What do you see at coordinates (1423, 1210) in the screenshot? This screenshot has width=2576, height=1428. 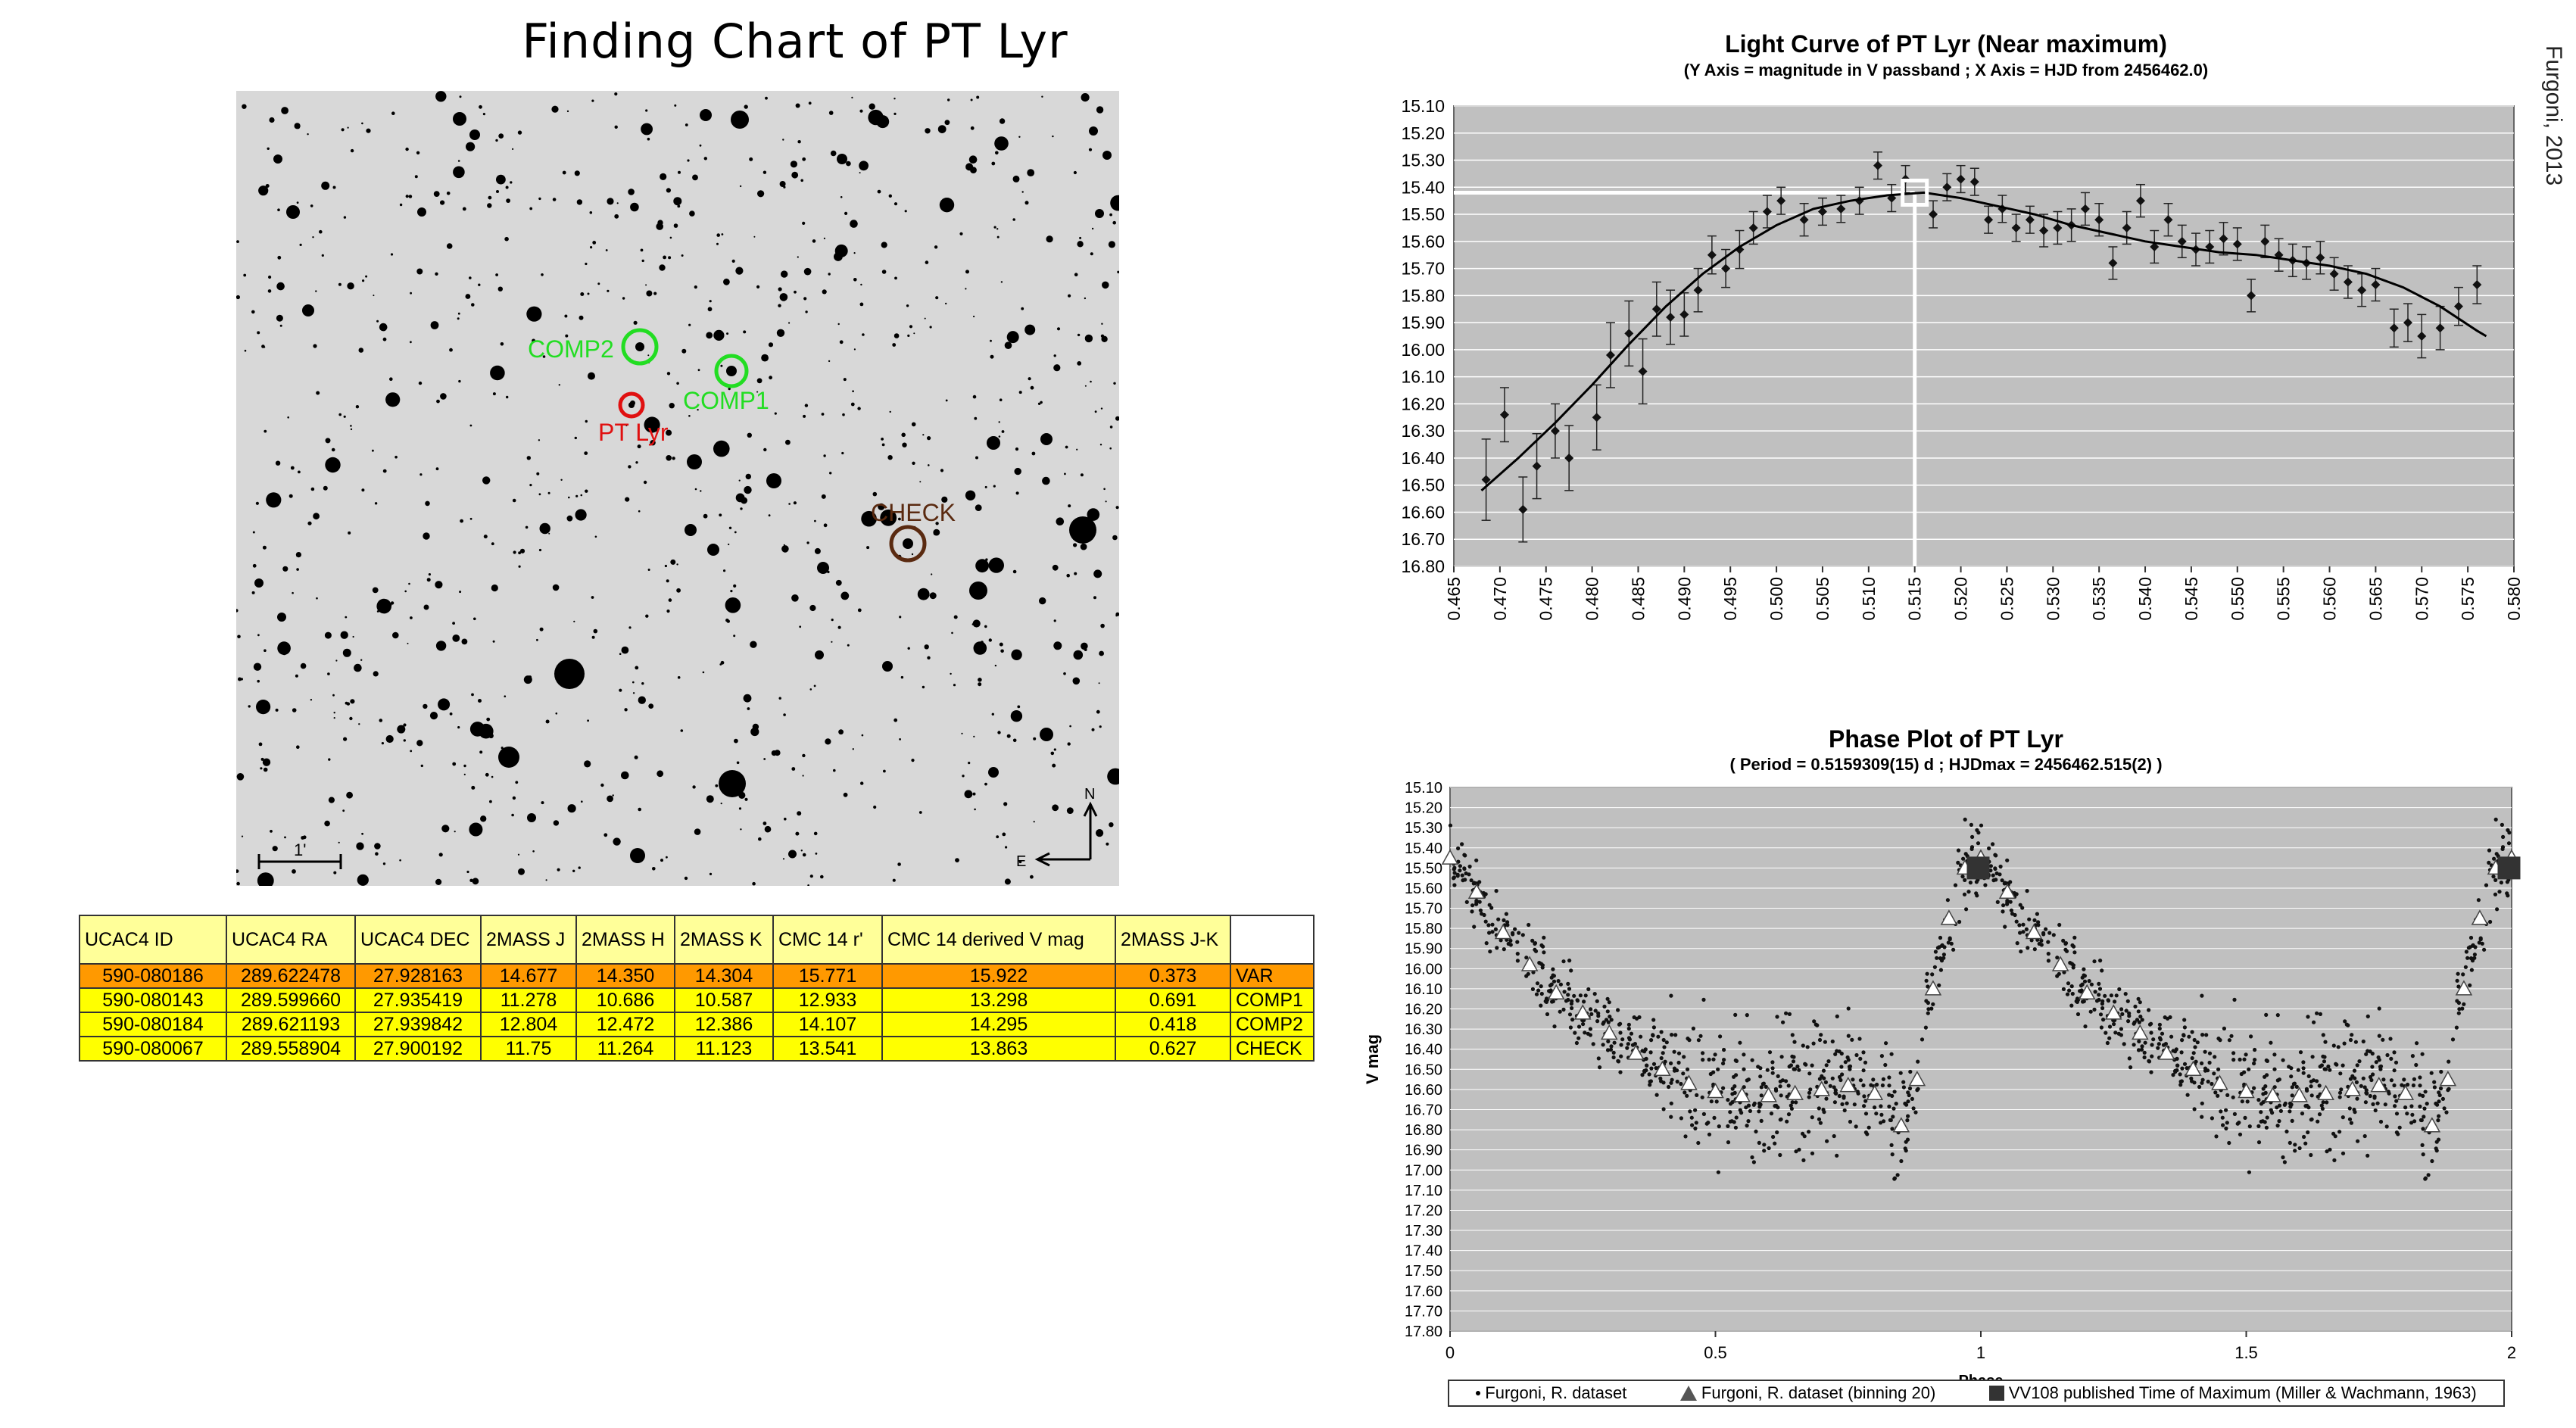 I see `y-tick-label: 17.20` at bounding box center [1423, 1210].